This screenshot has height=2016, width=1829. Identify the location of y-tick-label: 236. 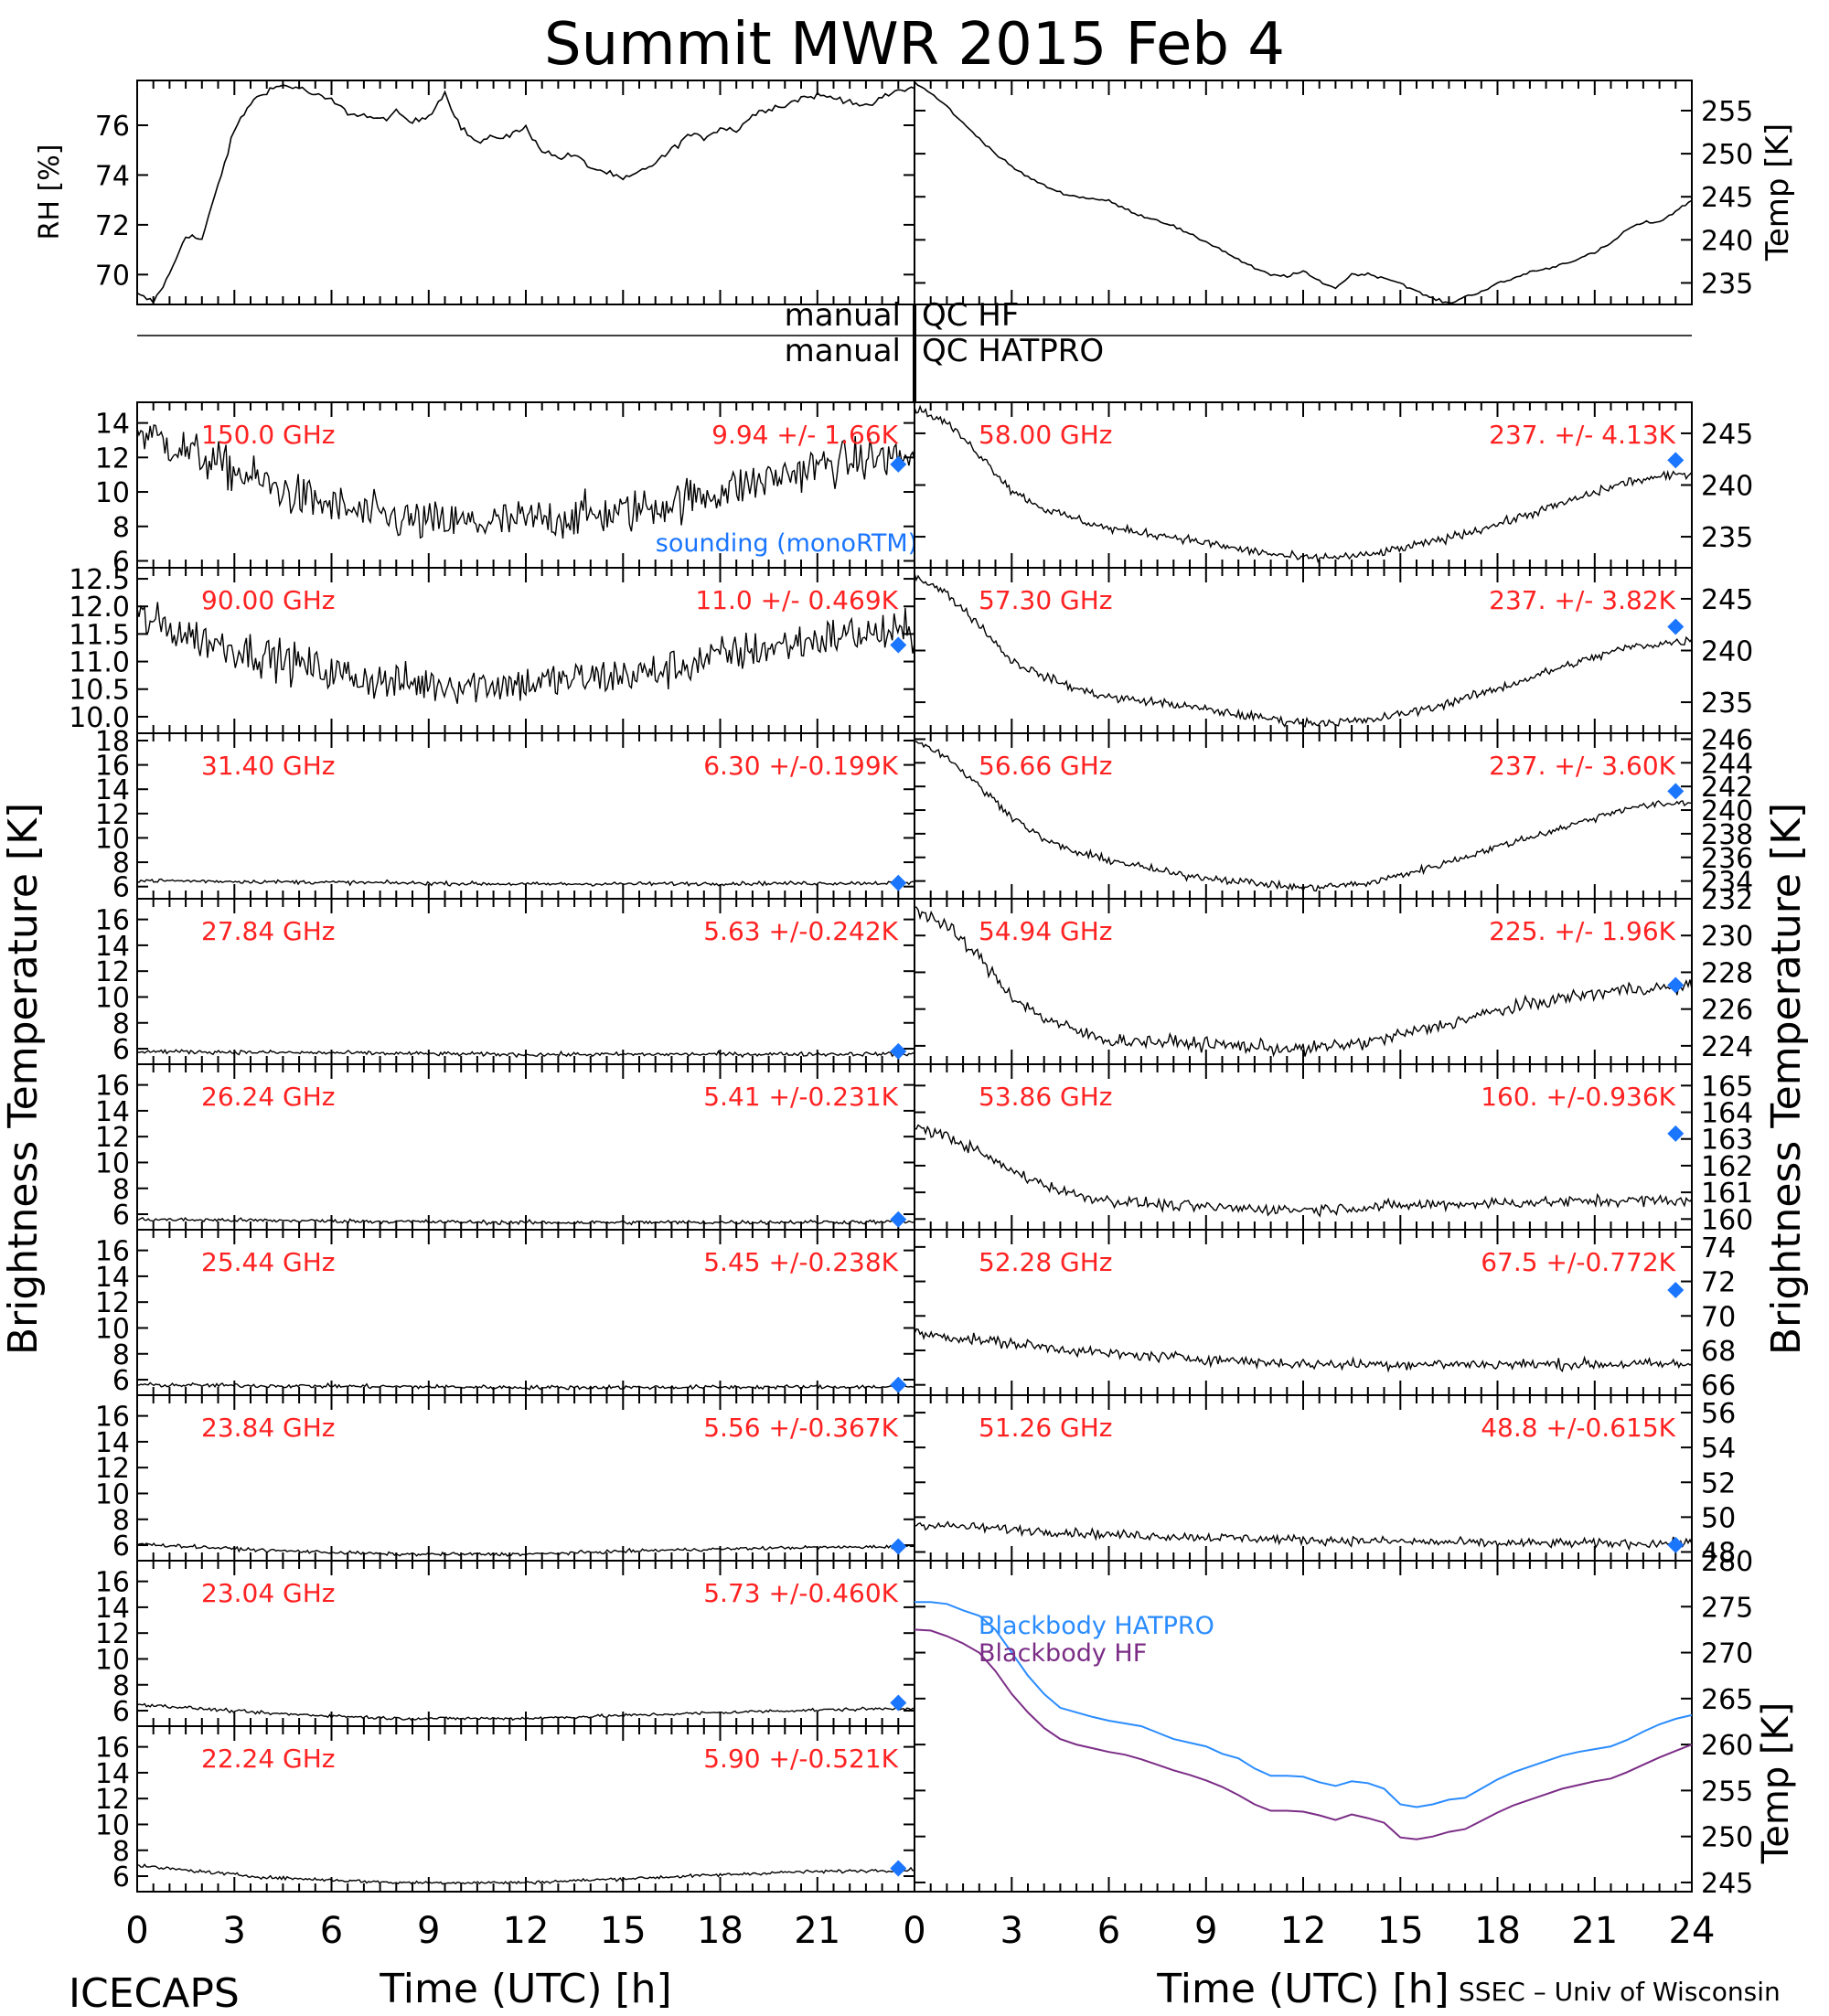
(1727, 859).